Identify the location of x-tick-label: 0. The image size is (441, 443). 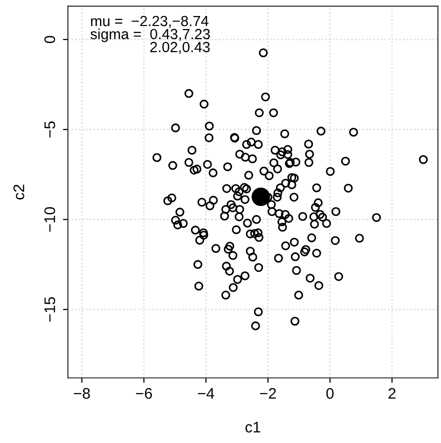
(330, 393).